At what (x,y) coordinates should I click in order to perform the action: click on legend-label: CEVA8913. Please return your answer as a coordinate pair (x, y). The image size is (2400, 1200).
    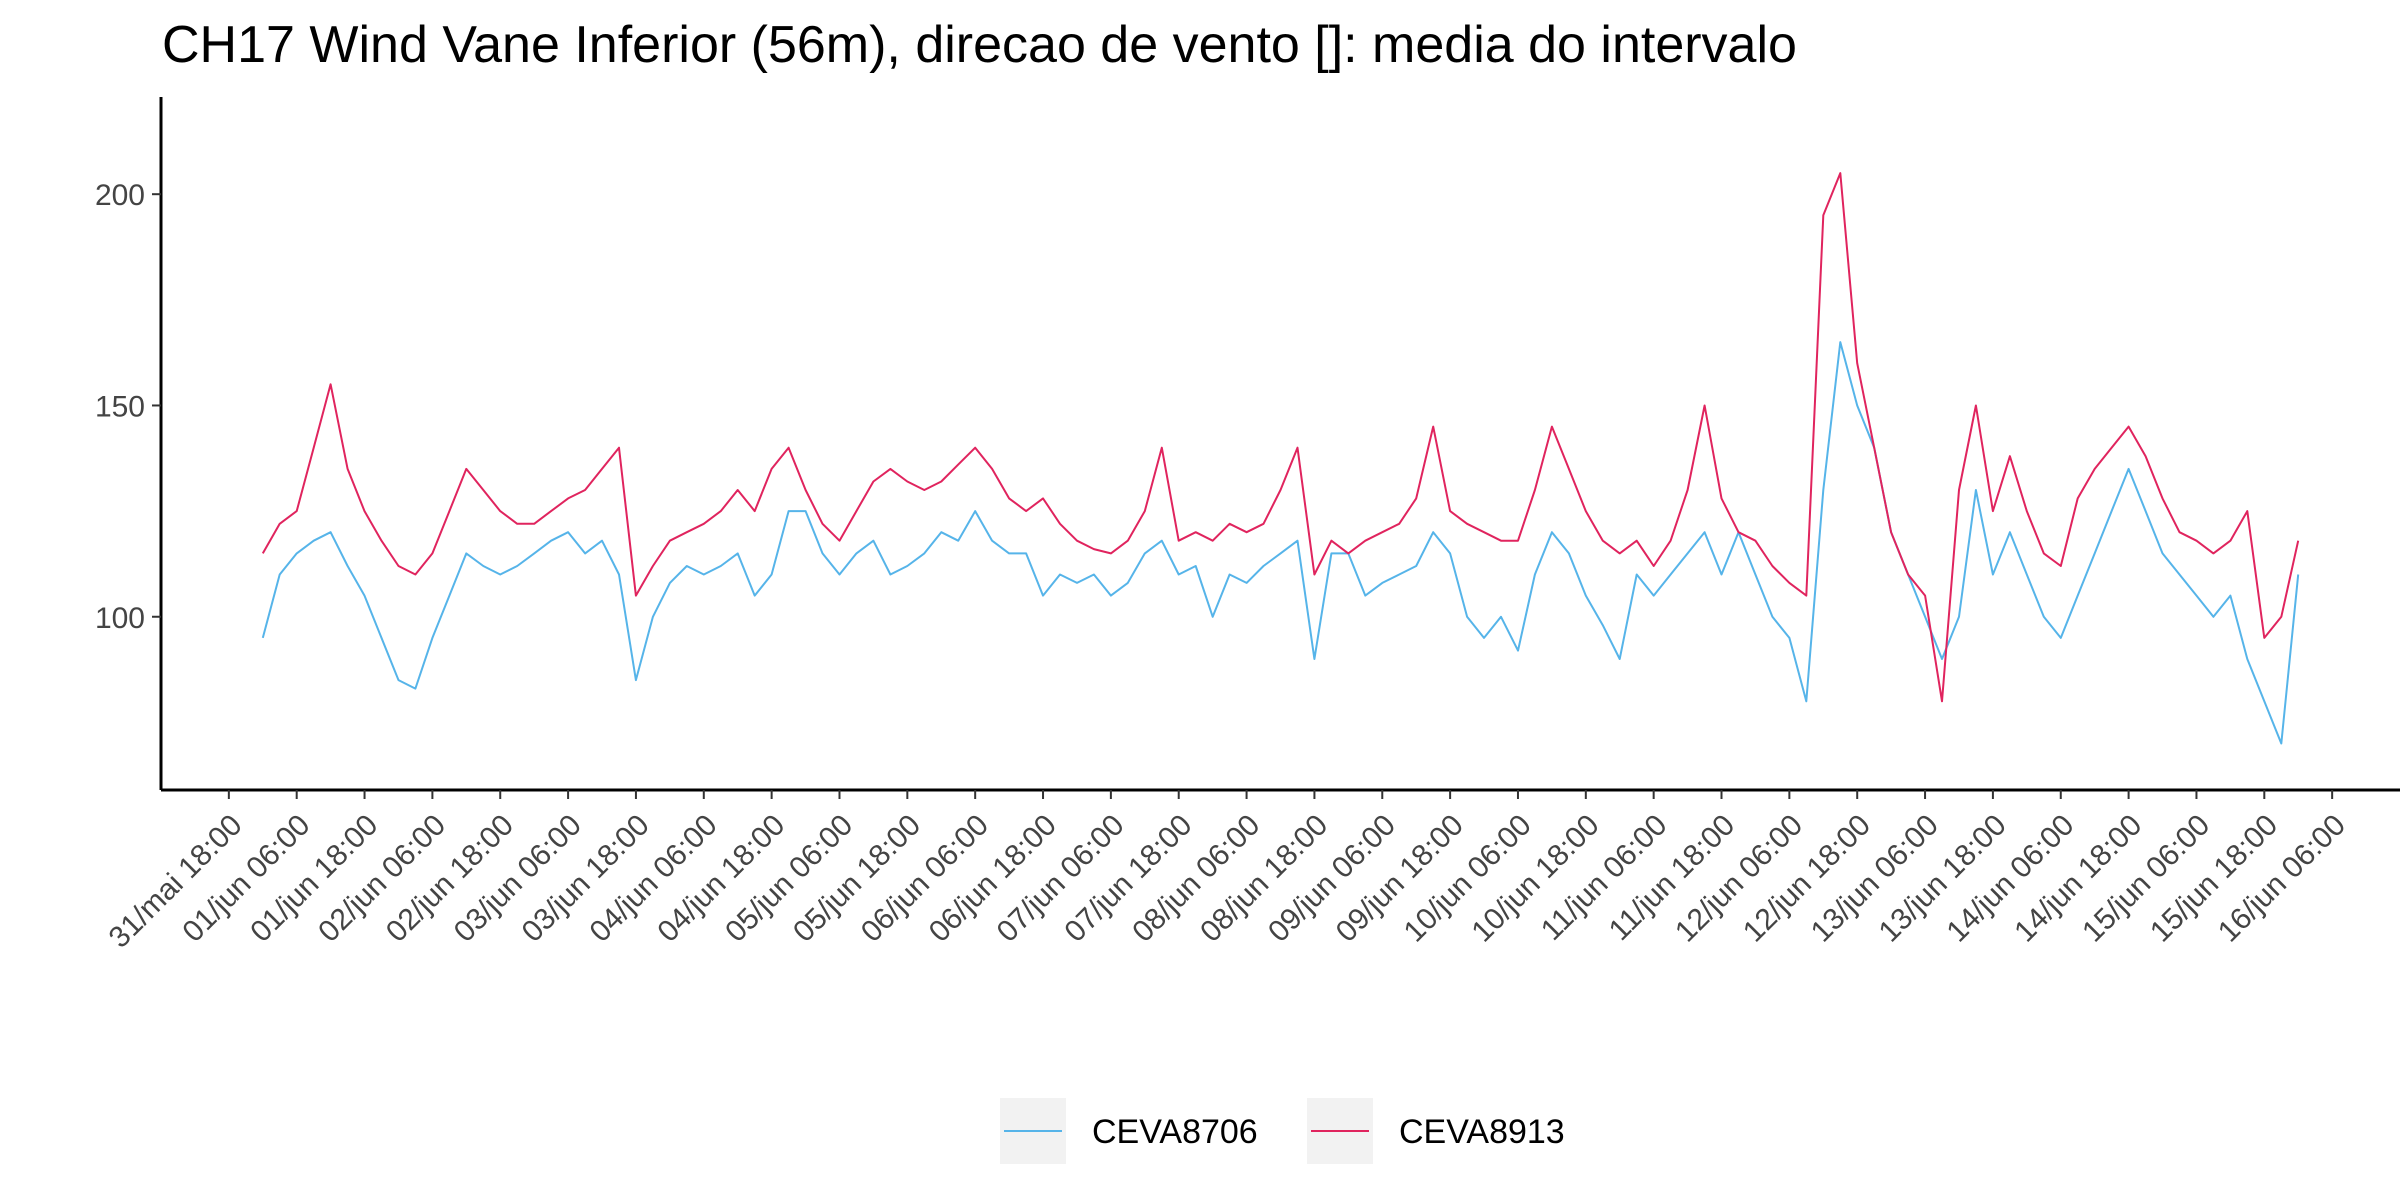
    Looking at the image, I should click on (1482, 1132).